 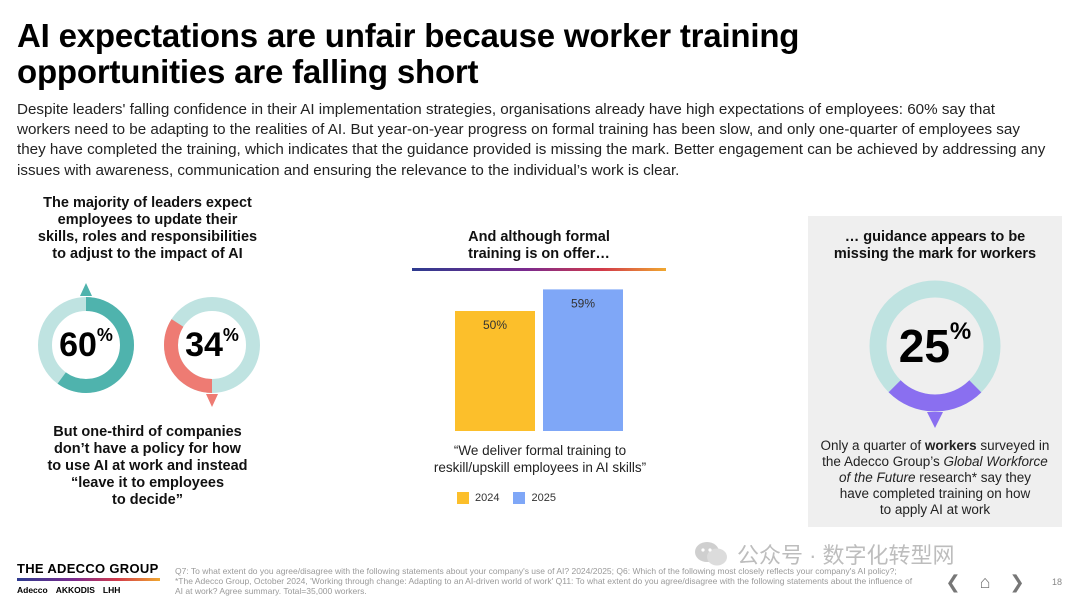 What do you see at coordinates (495, 371) in the screenshot?
I see `bar-2024` at bounding box center [495, 371].